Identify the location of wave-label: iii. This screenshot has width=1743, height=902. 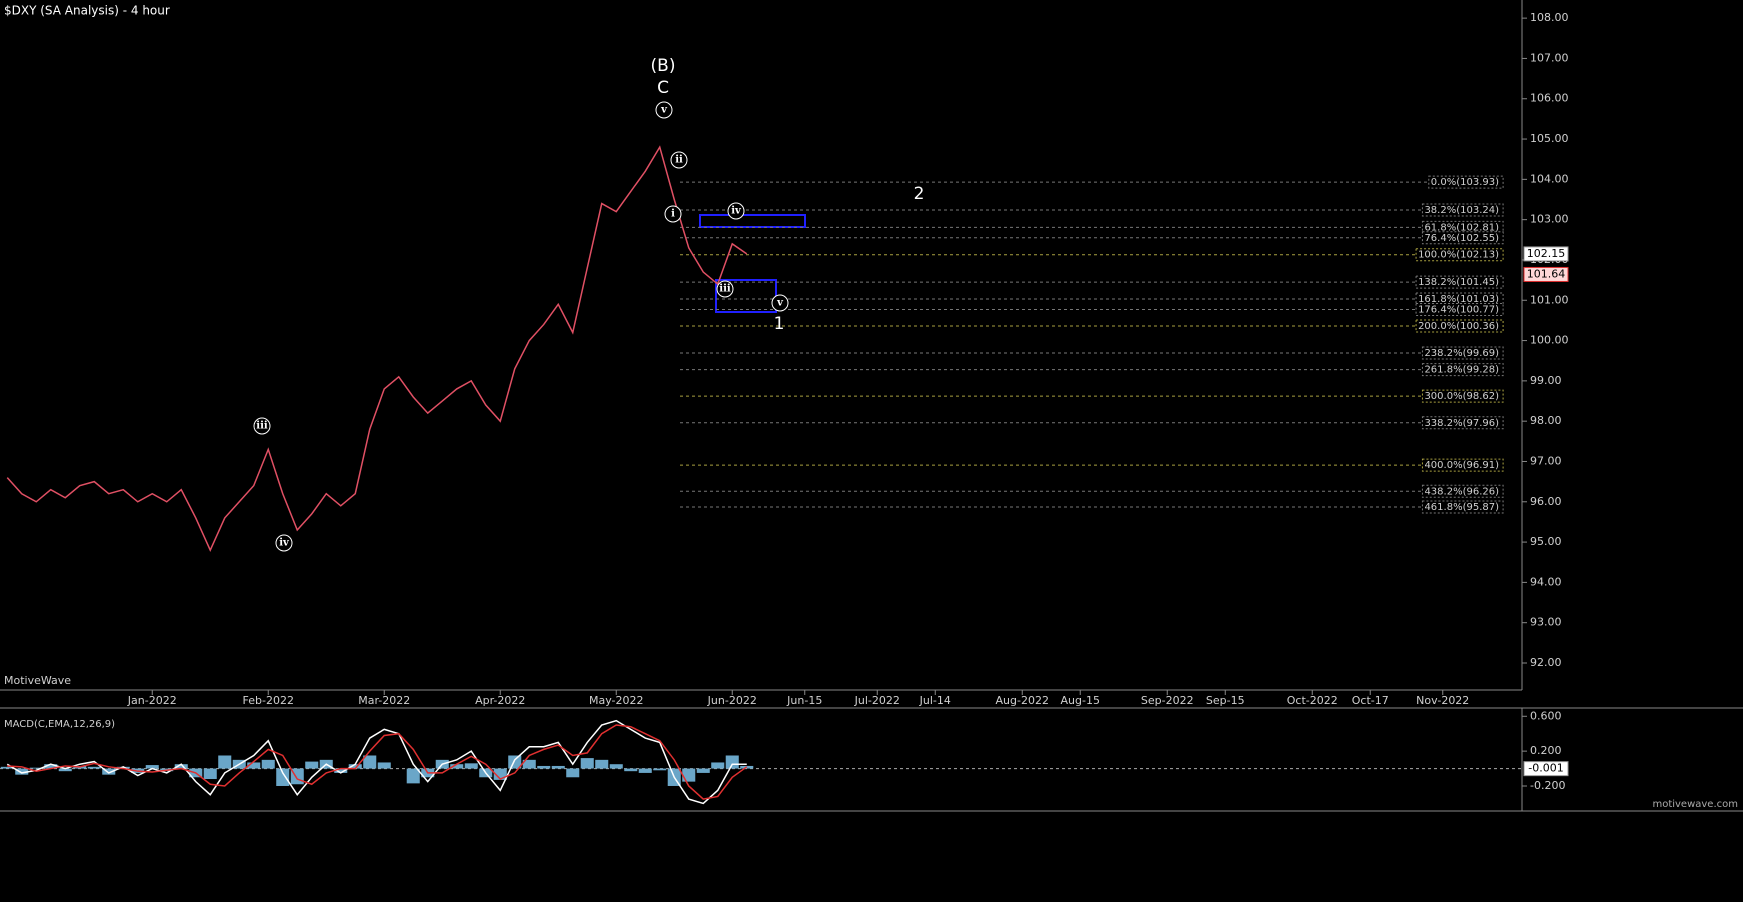
(725, 289).